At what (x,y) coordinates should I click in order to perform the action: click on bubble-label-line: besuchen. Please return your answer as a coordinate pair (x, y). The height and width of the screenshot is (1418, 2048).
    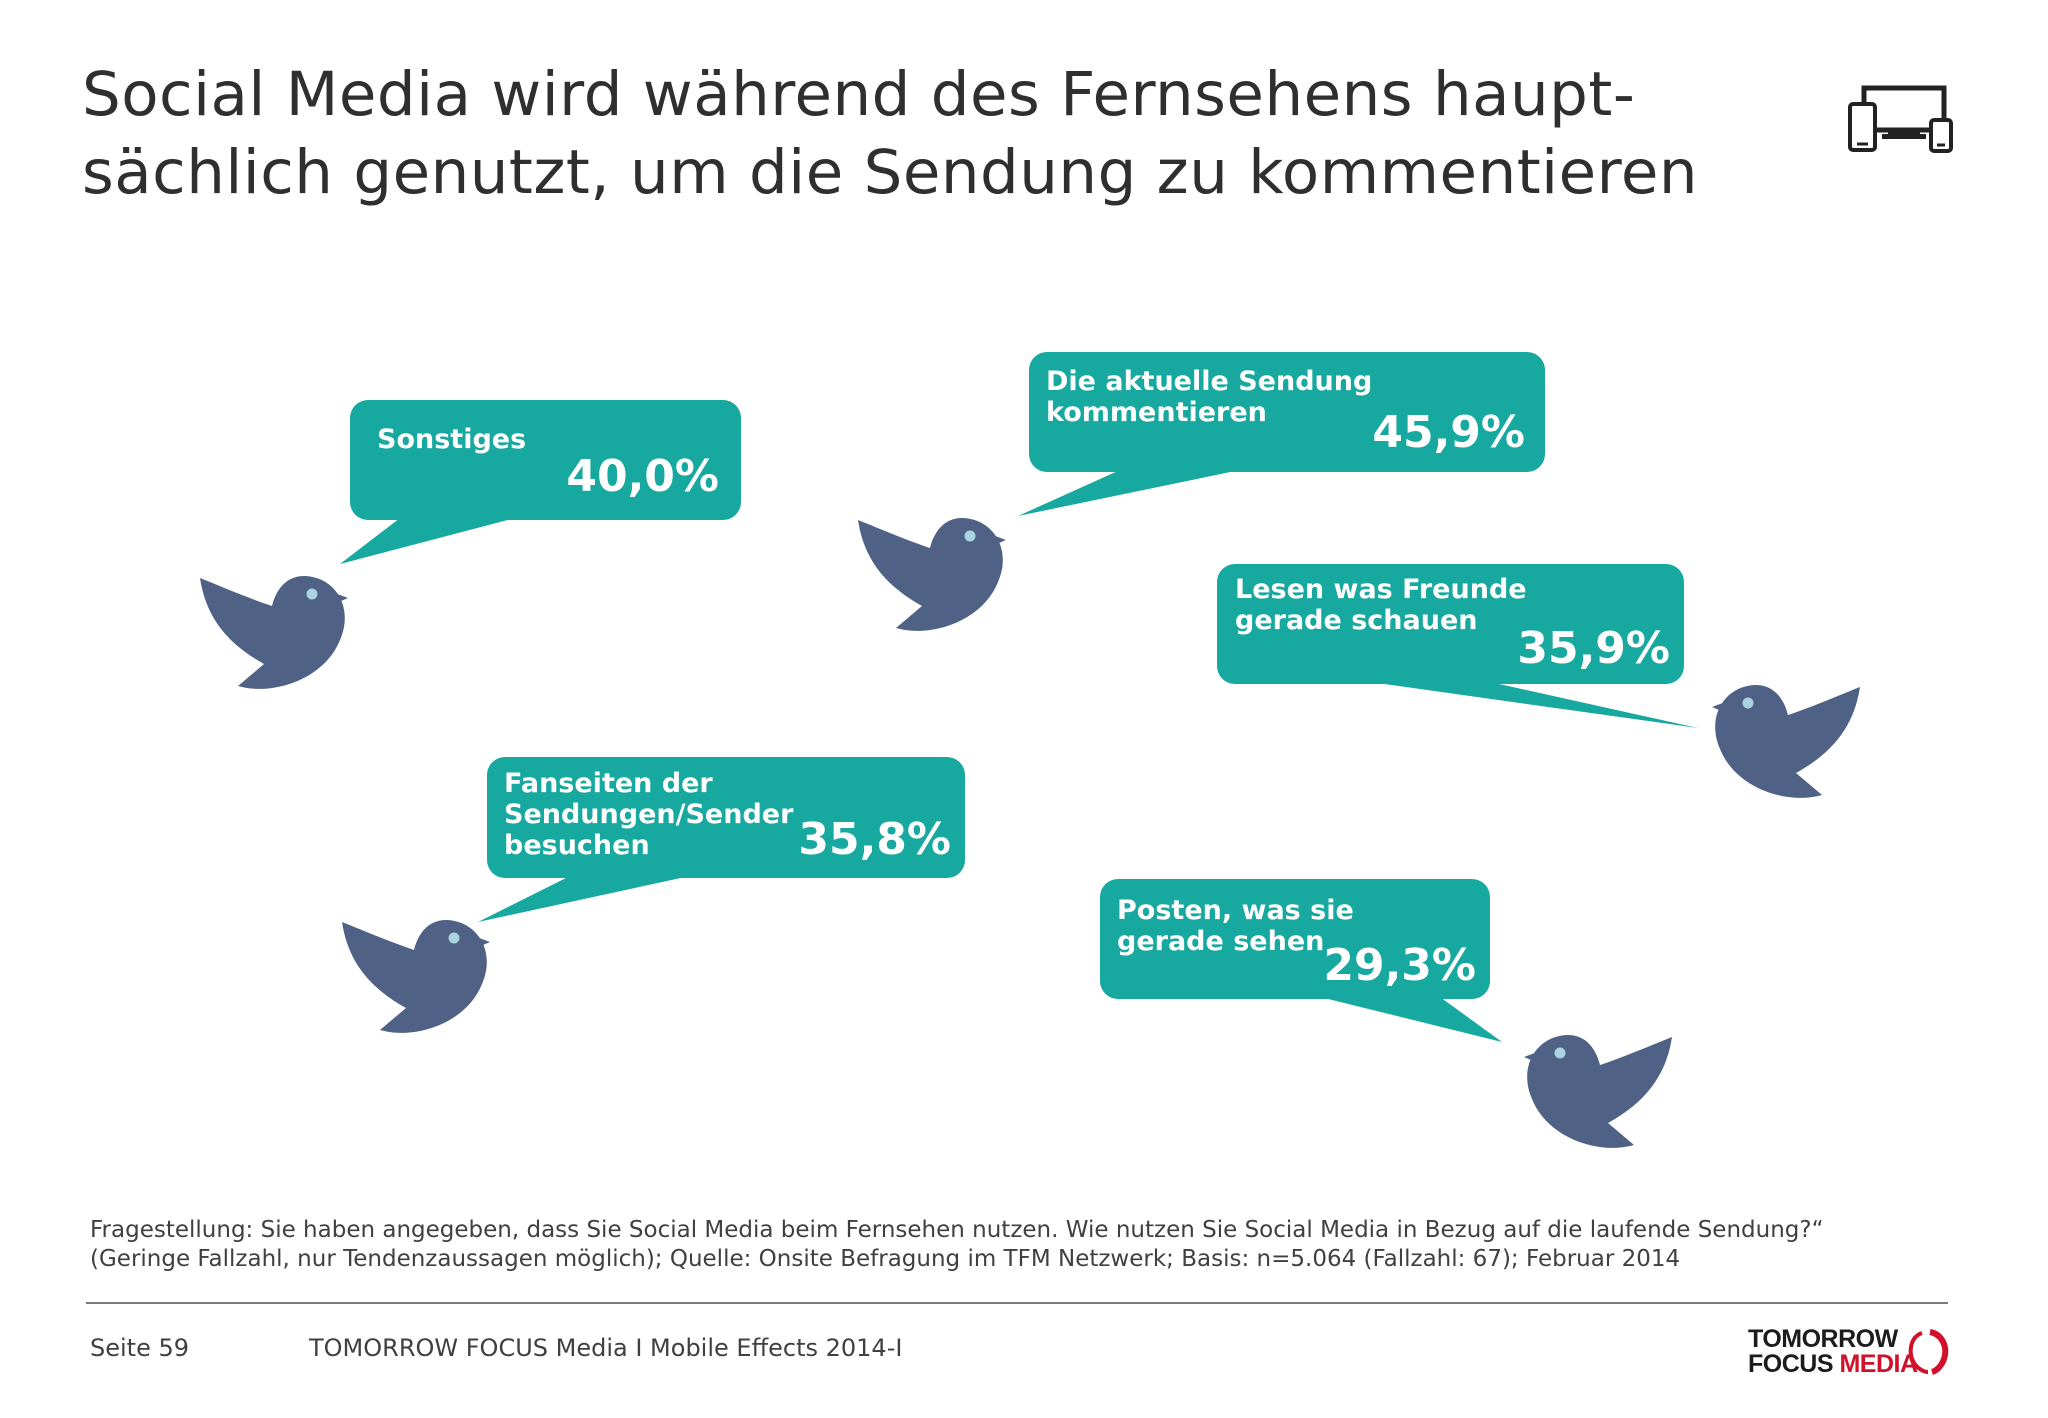
    Looking at the image, I should click on (577, 845).